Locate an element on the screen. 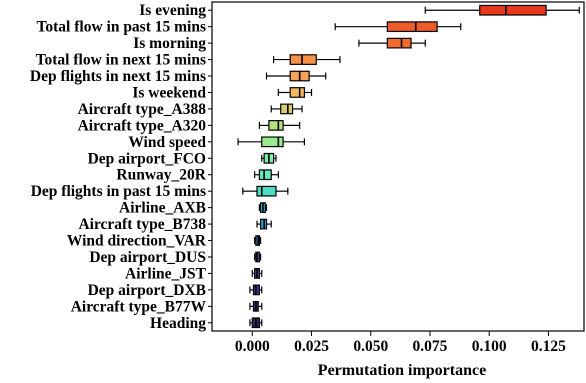  box-airline-jst is located at coordinates (257, 273).